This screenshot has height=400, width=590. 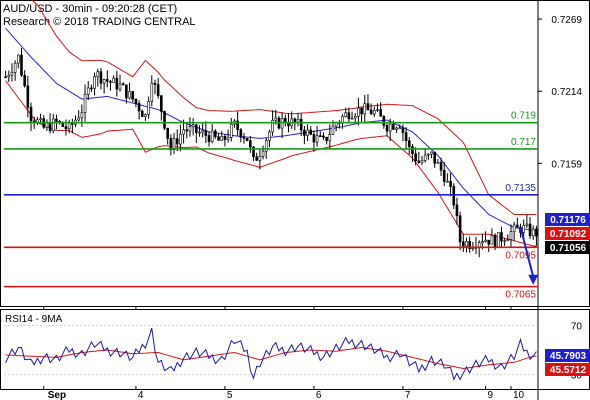 What do you see at coordinates (566, 92) in the screenshot?
I see `price-tick-label: 0.7214` at bounding box center [566, 92].